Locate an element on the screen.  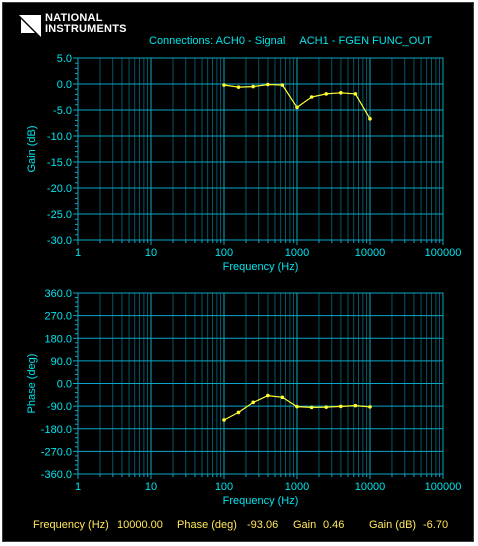
connections-ch0: Connections: ACH0 - Signal is located at coordinates (217, 41).